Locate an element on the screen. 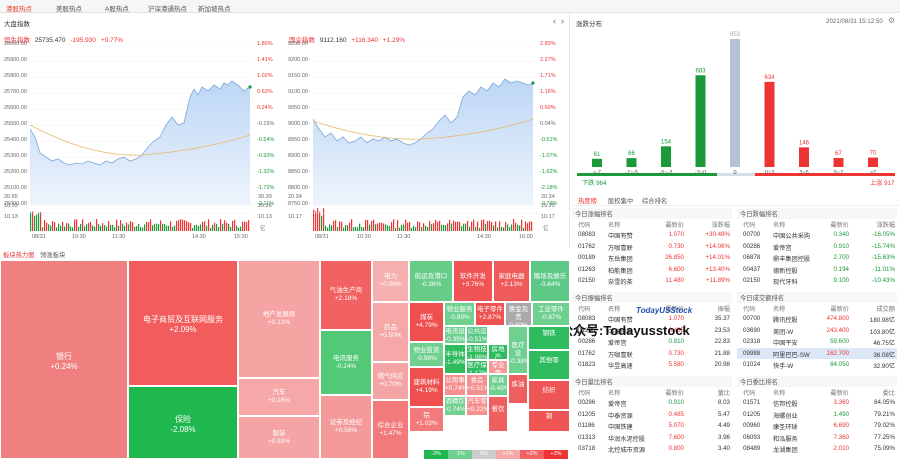  heatmap-cell: 酒精饮 -0.74% is located at coordinates (455, 406).